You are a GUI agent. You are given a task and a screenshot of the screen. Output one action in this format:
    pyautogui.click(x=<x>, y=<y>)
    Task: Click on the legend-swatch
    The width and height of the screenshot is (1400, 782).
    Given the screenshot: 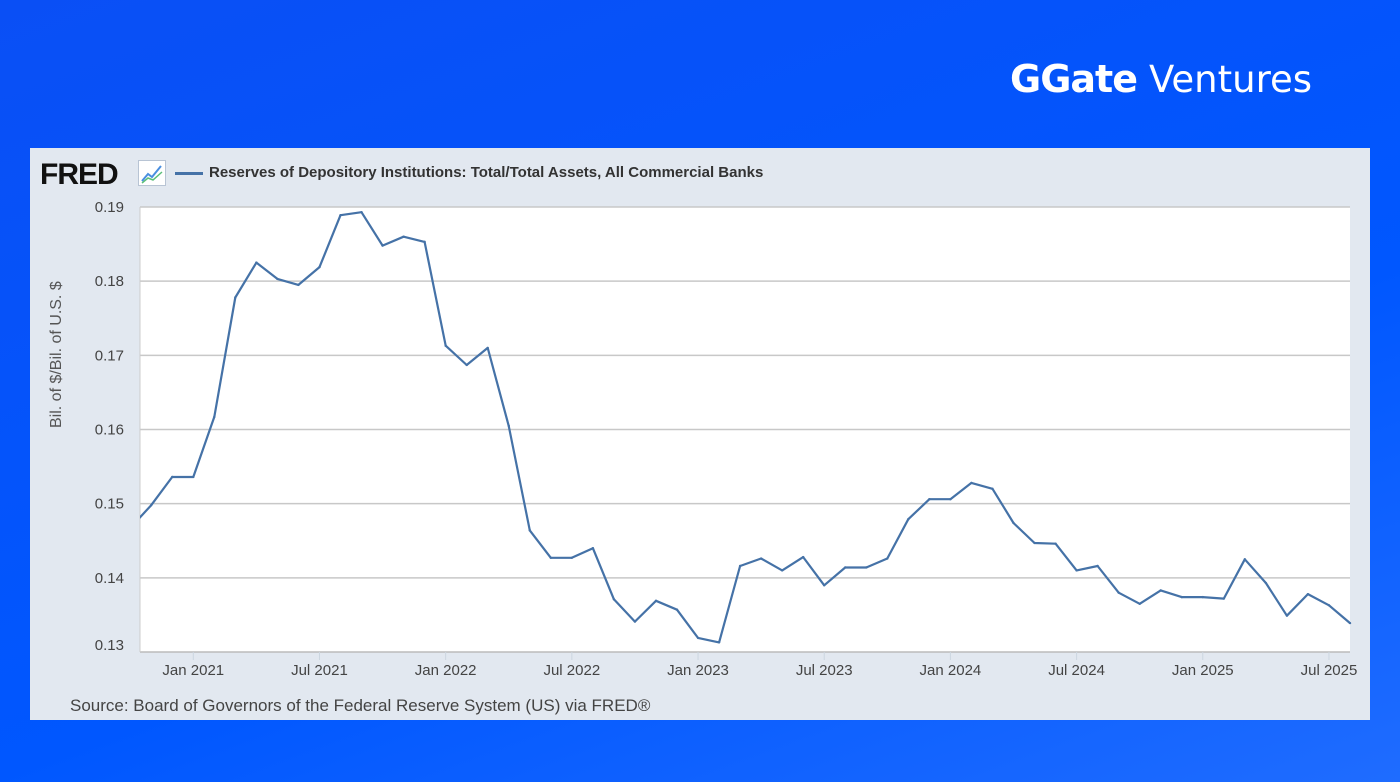 What is the action you would take?
    pyautogui.click(x=189, y=173)
    